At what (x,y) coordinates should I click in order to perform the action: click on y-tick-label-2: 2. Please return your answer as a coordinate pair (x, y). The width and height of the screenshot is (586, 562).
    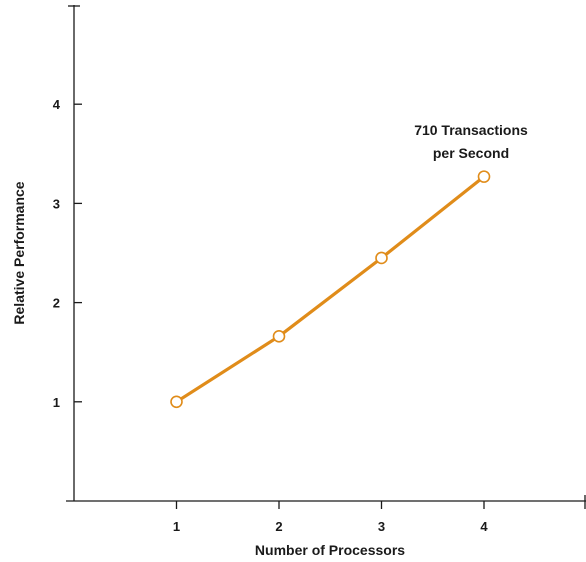
    Looking at the image, I should click on (56, 303).